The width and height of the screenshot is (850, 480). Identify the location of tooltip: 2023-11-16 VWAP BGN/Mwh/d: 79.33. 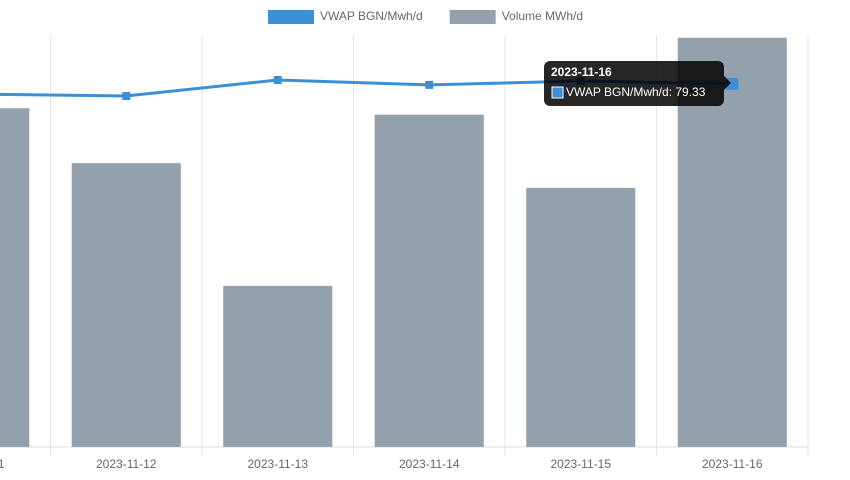
(637, 83).